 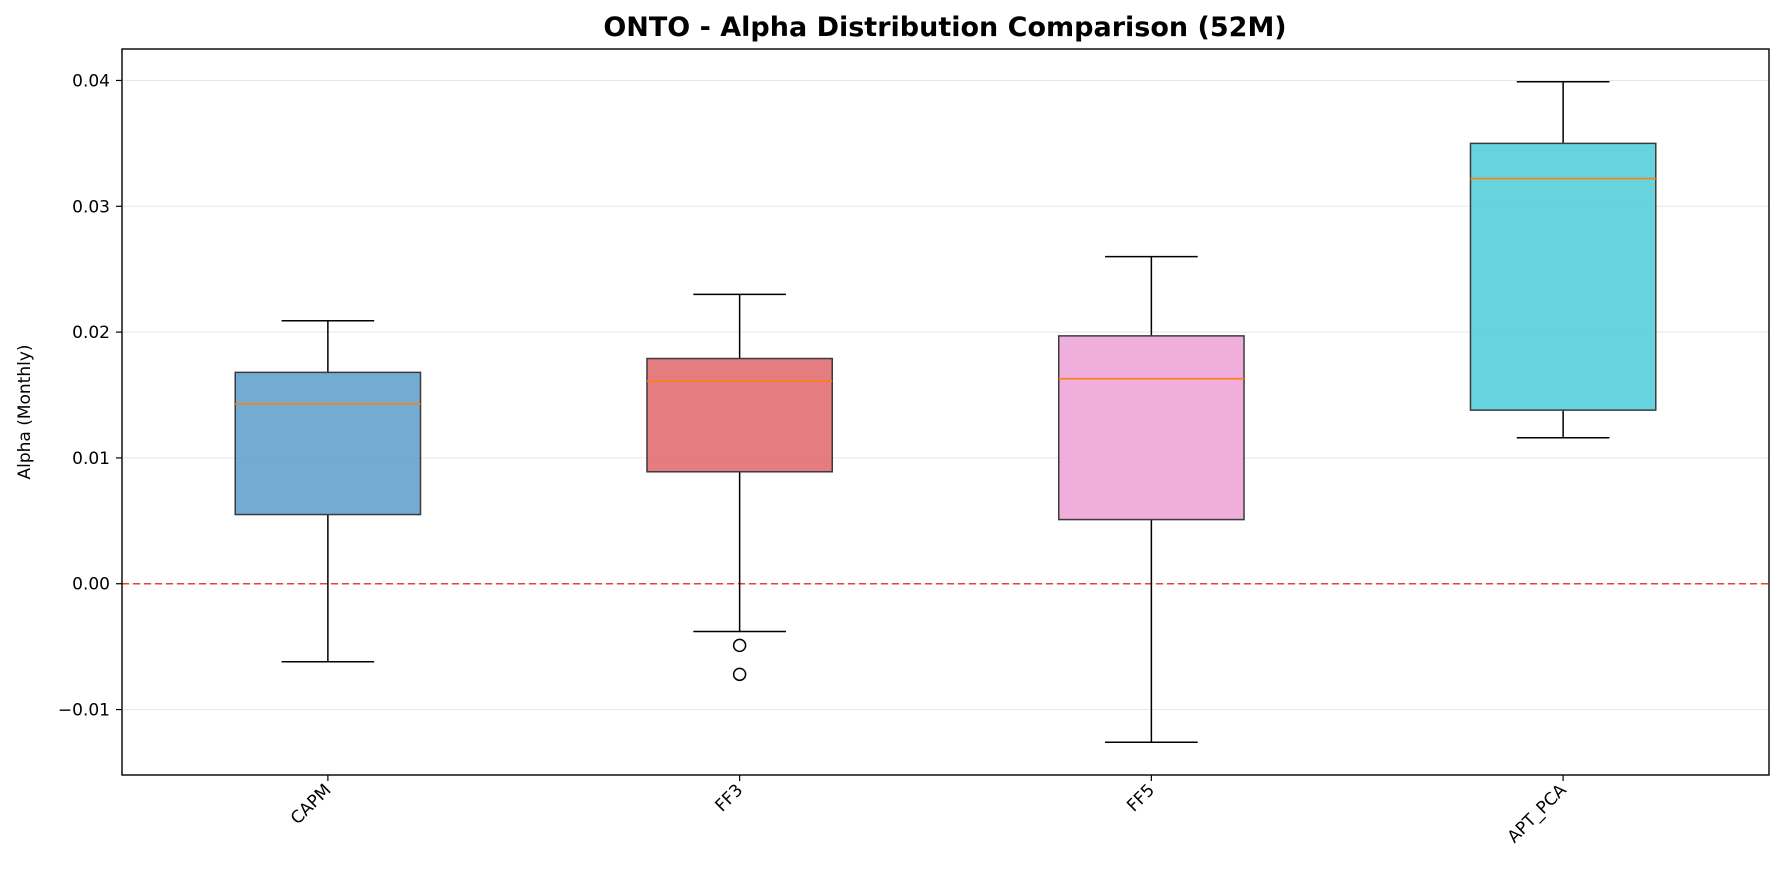 What do you see at coordinates (311, 804) in the screenshot?
I see `x-tick-label: CAPM` at bounding box center [311, 804].